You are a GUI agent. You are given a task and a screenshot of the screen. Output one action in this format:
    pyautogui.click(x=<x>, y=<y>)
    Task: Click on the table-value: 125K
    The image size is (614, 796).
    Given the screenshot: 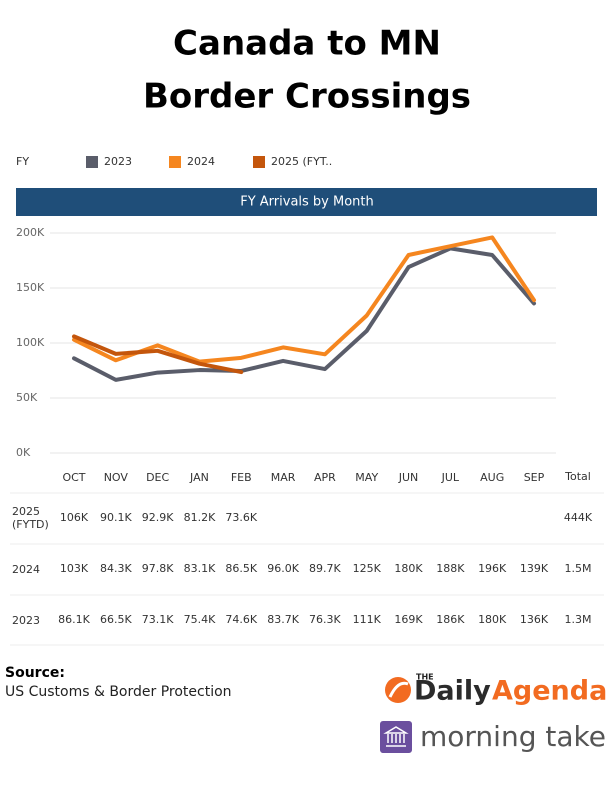 What is the action you would take?
    pyautogui.click(x=367, y=568)
    